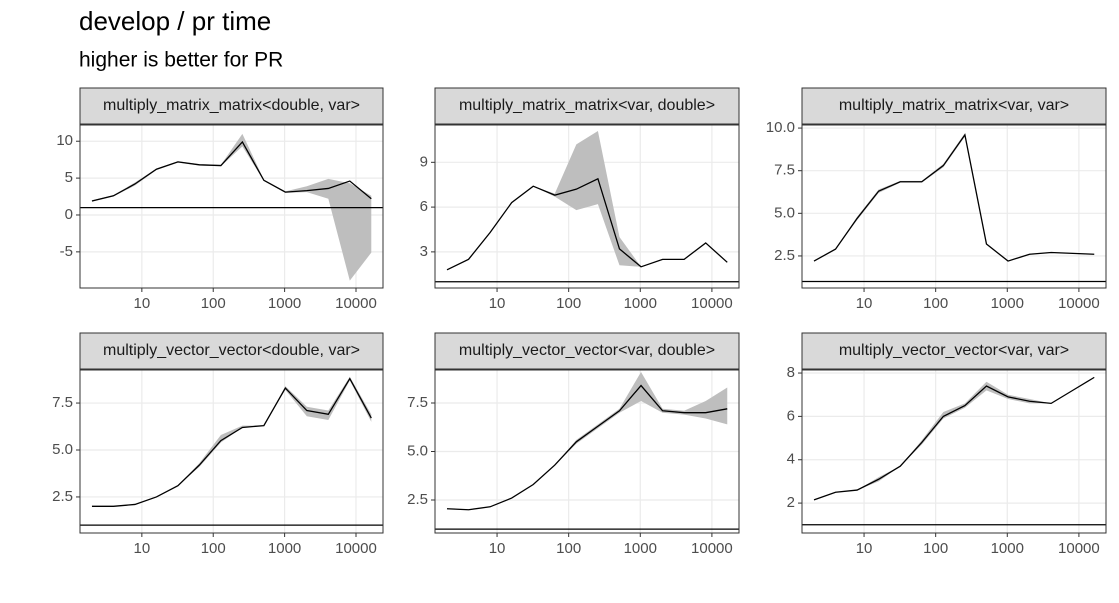  Describe the element at coordinates (64, 140) in the screenshot. I see `y-tick-label: 10` at that location.